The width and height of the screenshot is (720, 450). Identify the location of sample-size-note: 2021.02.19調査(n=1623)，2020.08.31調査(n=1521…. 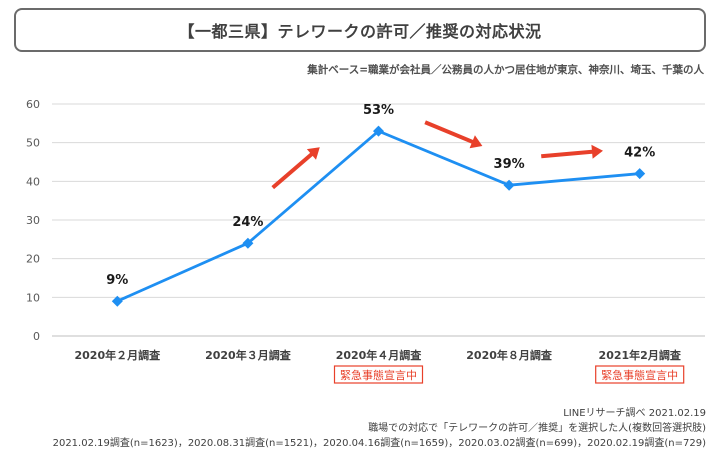
(379, 443).